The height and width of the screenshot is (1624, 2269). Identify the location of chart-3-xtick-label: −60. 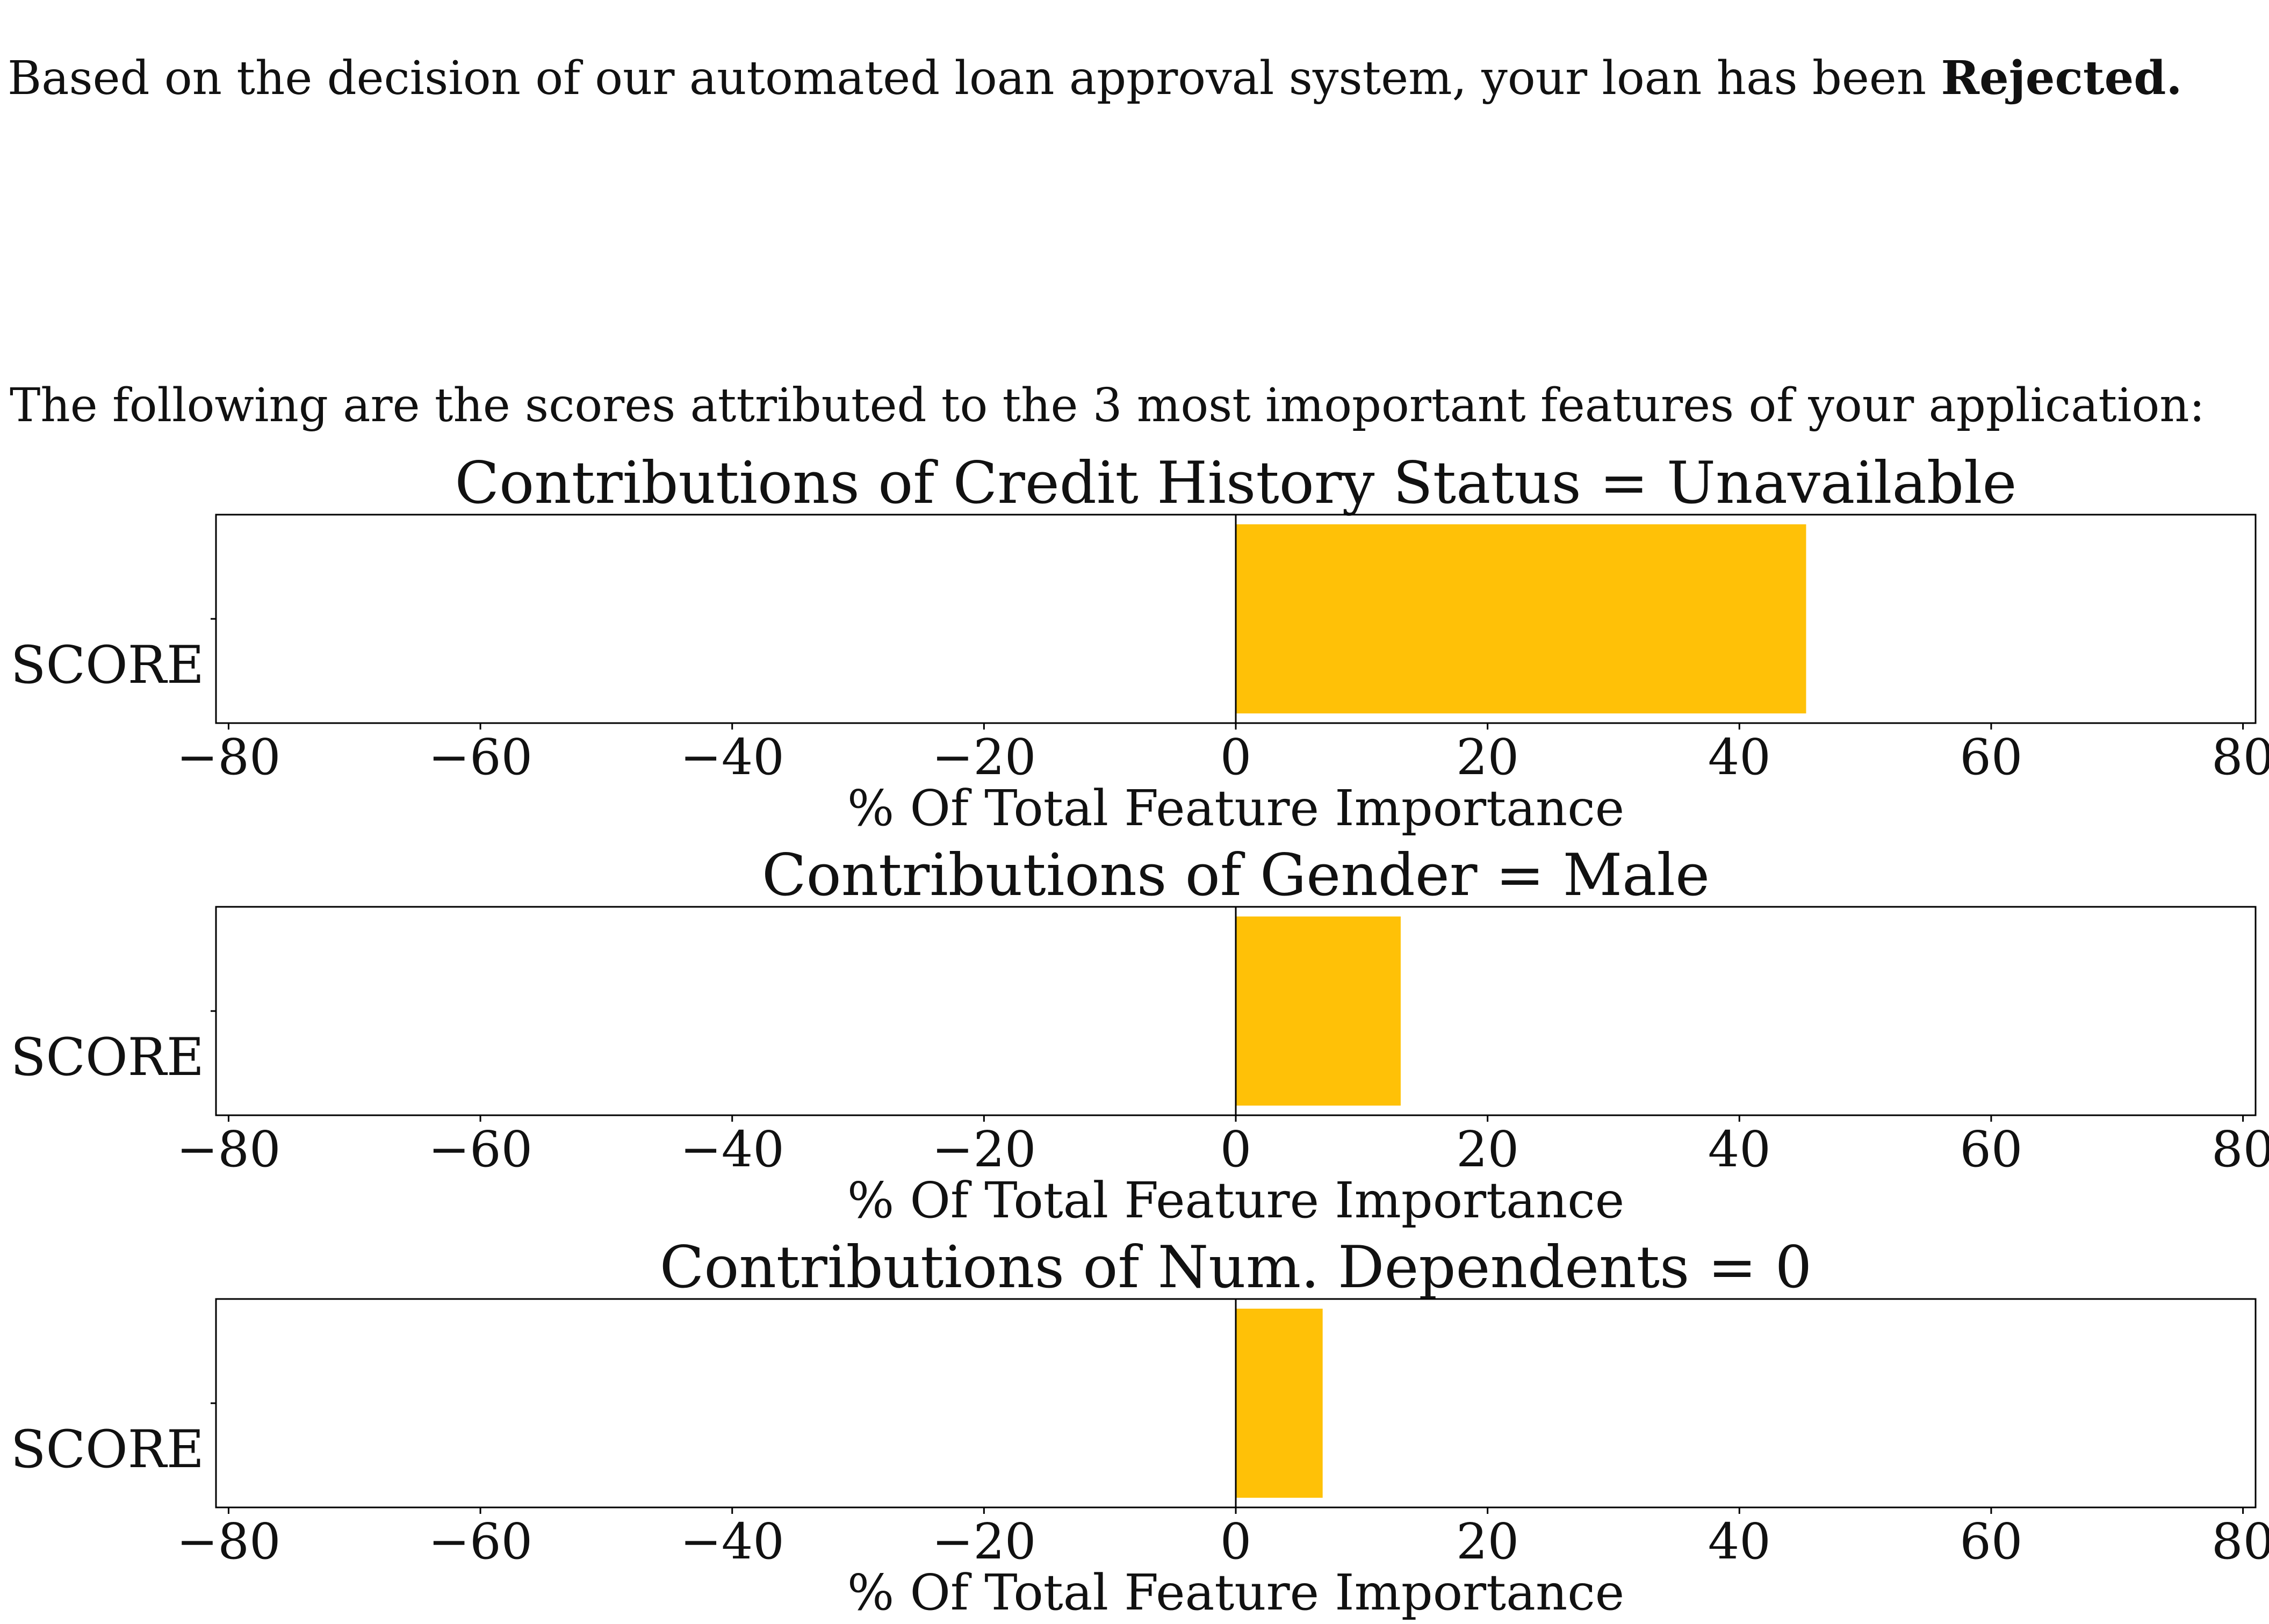
(480, 1542).